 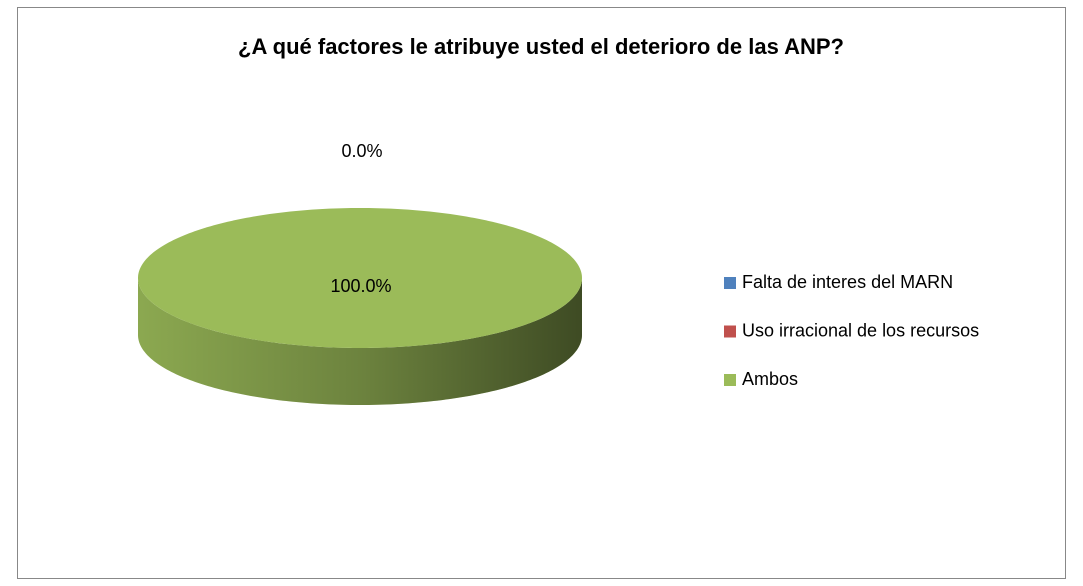 What do you see at coordinates (860, 330) in the screenshot?
I see `legend-label: Uso irracional de los recursos` at bounding box center [860, 330].